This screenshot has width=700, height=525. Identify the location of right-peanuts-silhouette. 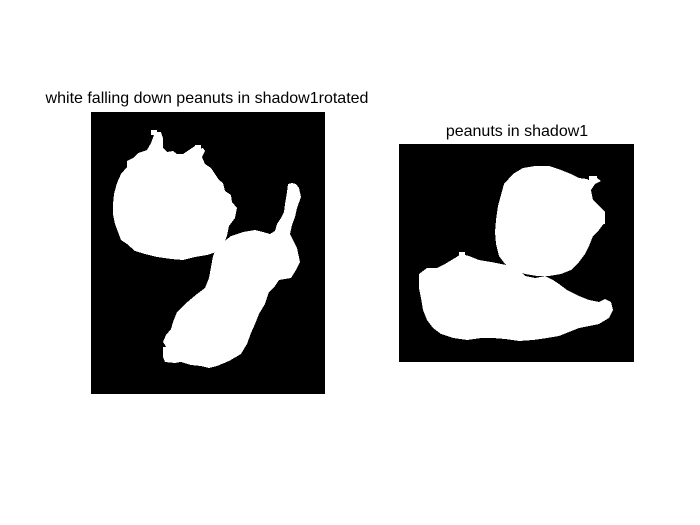
(516, 253).